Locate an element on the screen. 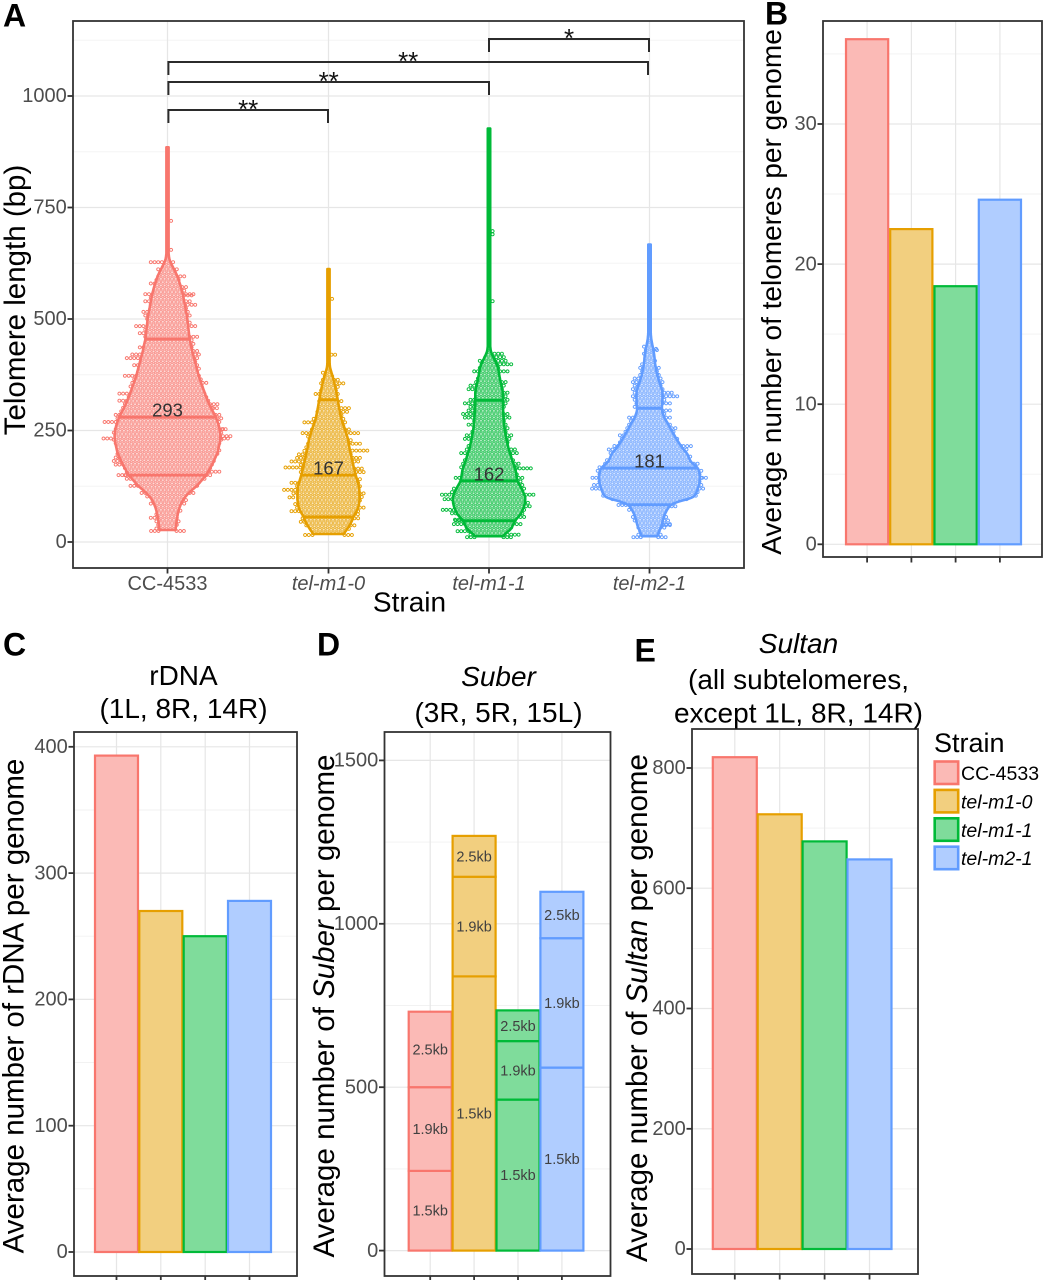  svg-text: A is located at coordinates (14, 17).